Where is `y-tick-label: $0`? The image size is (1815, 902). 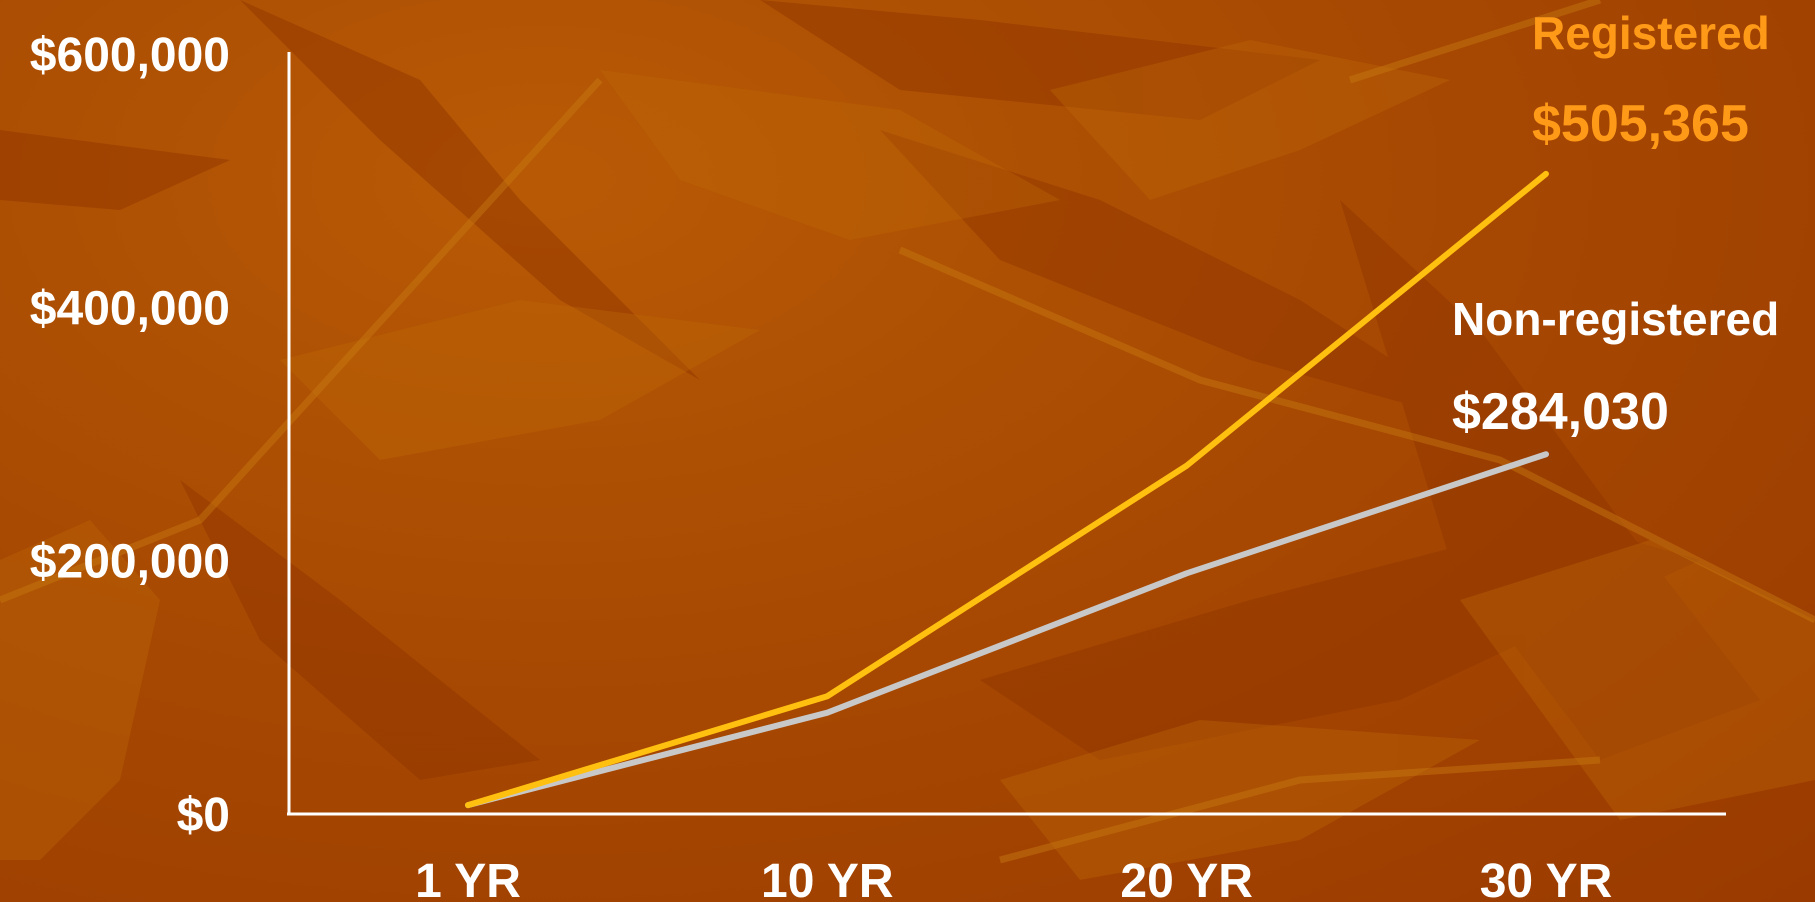
y-tick-label: $0 is located at coordinates (203, 815).